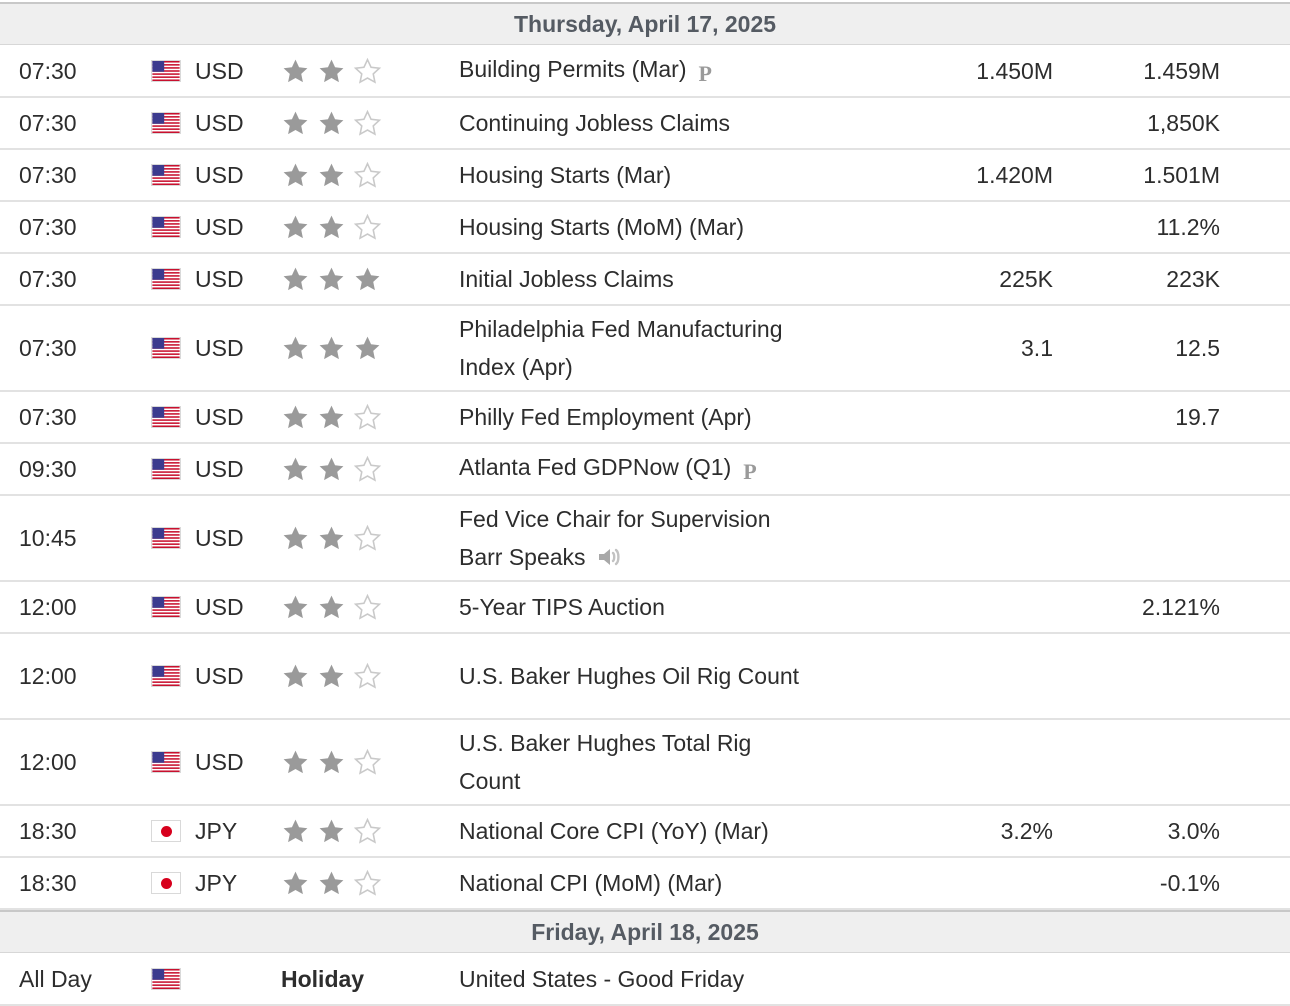  I want to click on event-name: National Core CPI (YoY) (Mar), so click(614, 831).